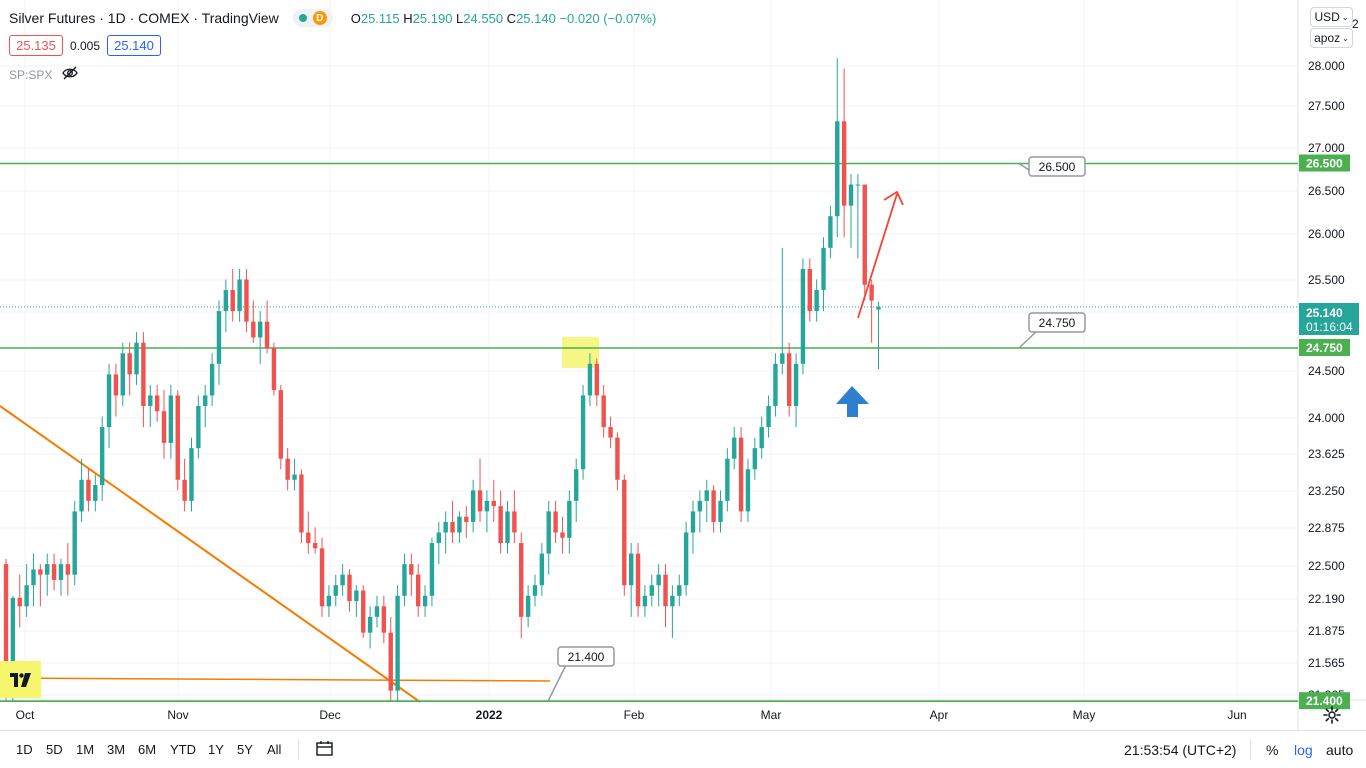 The width and height of the screenshot is (1366, 768). Describe the element at coordinates (31, 74) in the screenshot. I see `overlay-symbol: SP:SPX` at that location.